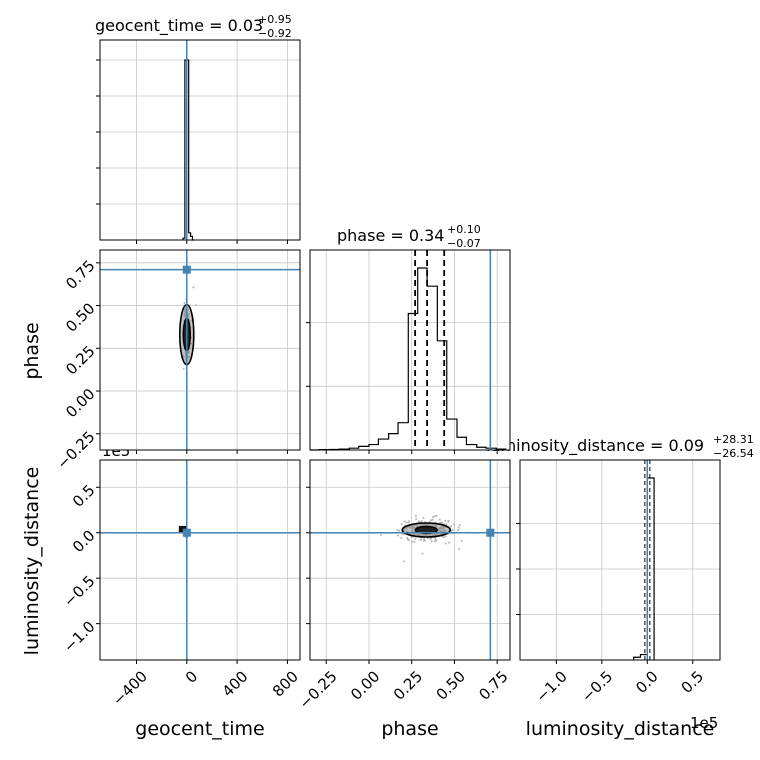 This screenshot has height=760, width=760. What do you see at coordinates (198, 351) in the screenshot?
I see `panel-geocent-time-vs-phase` at bounding box center [198, 351].